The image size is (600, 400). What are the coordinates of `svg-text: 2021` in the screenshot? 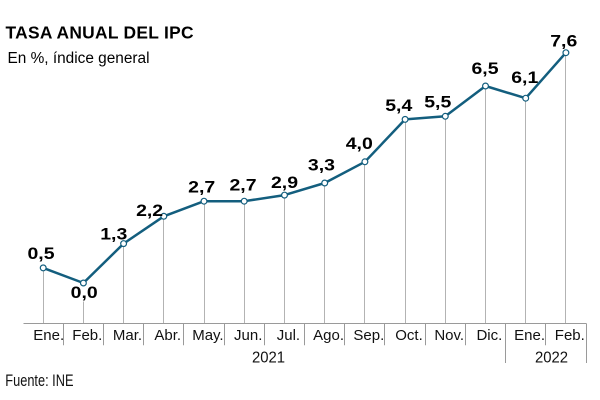 It's located at (268, 358).